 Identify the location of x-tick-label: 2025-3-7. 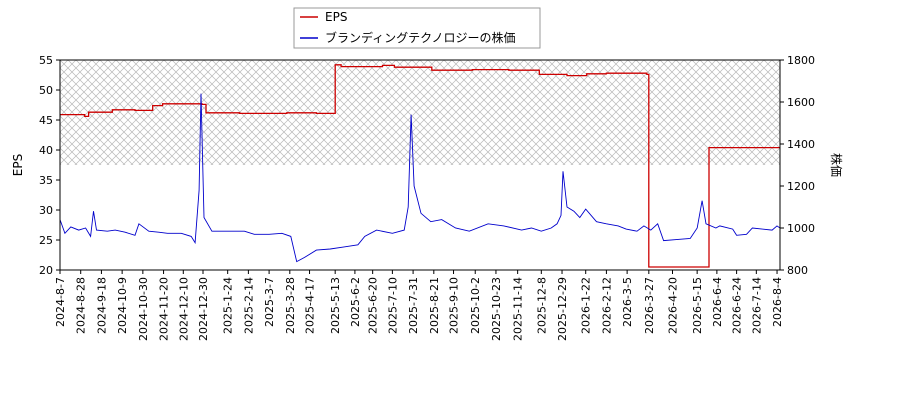
(269, 302).